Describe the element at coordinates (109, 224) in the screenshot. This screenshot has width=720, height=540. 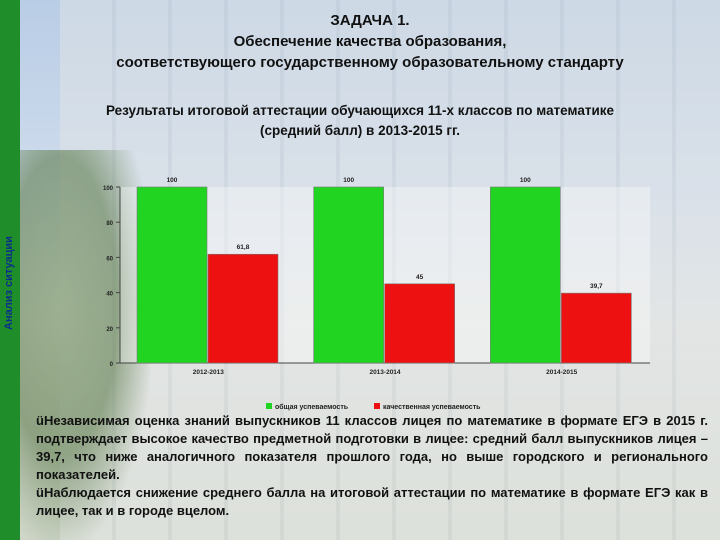
I see `y-tick-label: 80` at that location.